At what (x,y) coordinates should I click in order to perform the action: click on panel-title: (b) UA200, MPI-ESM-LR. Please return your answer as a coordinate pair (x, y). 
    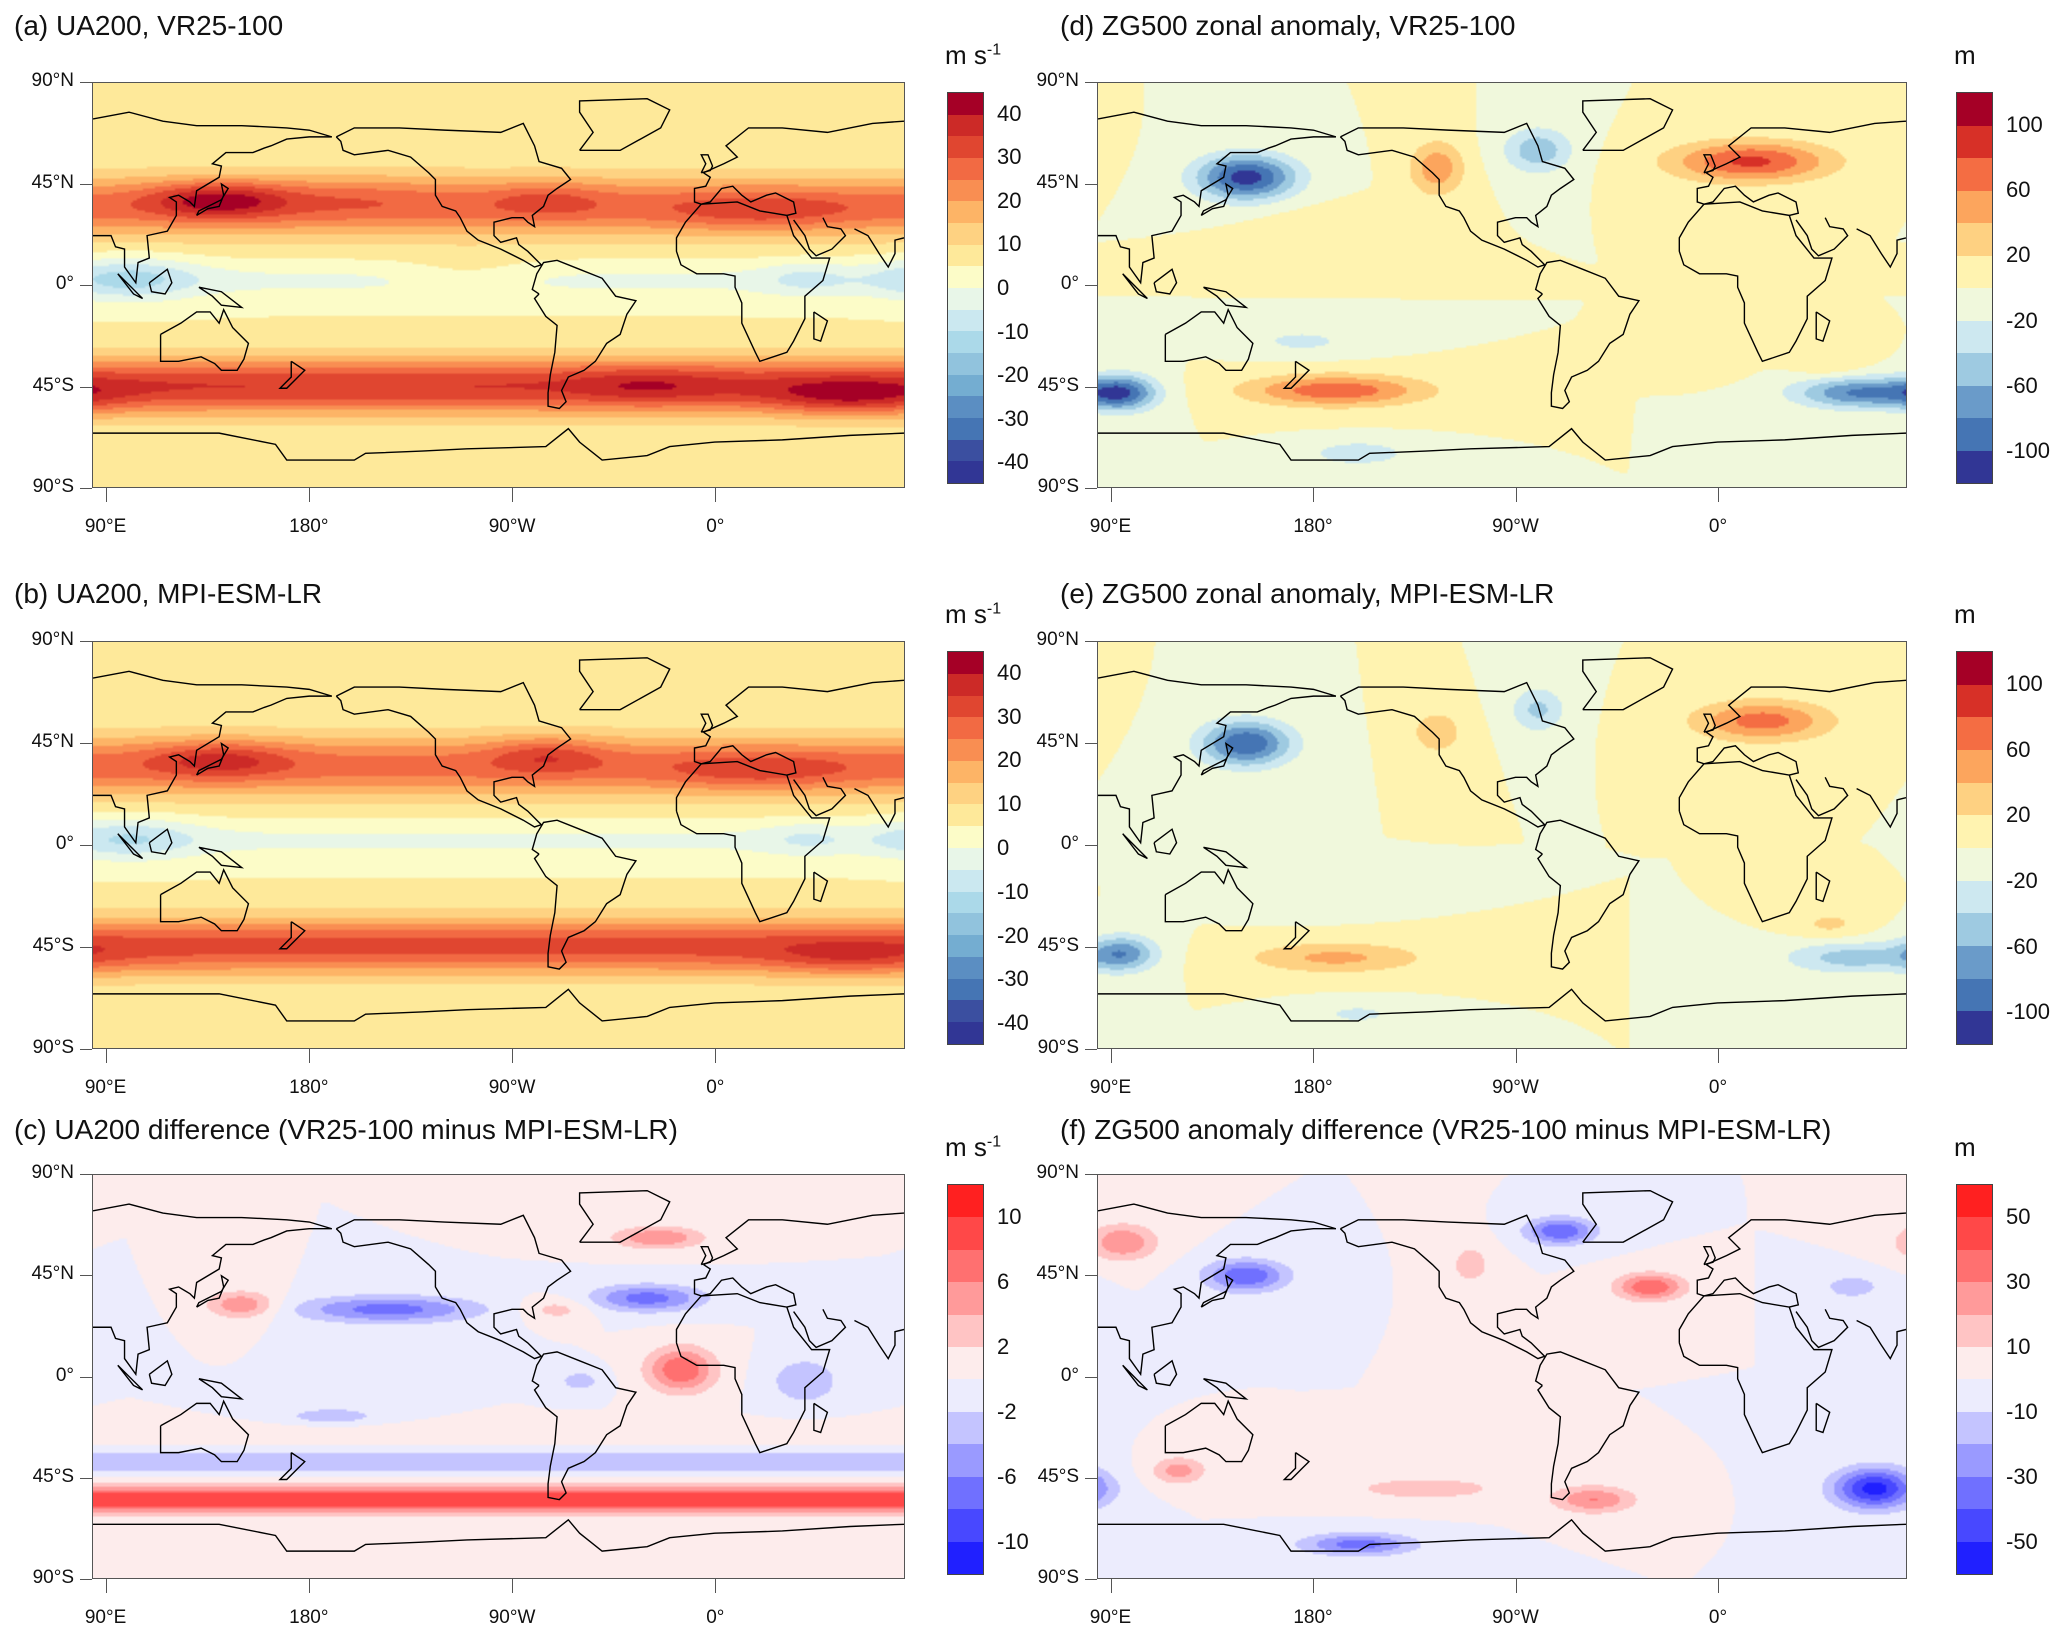
    Looking at the image, I should click on (168, 593).